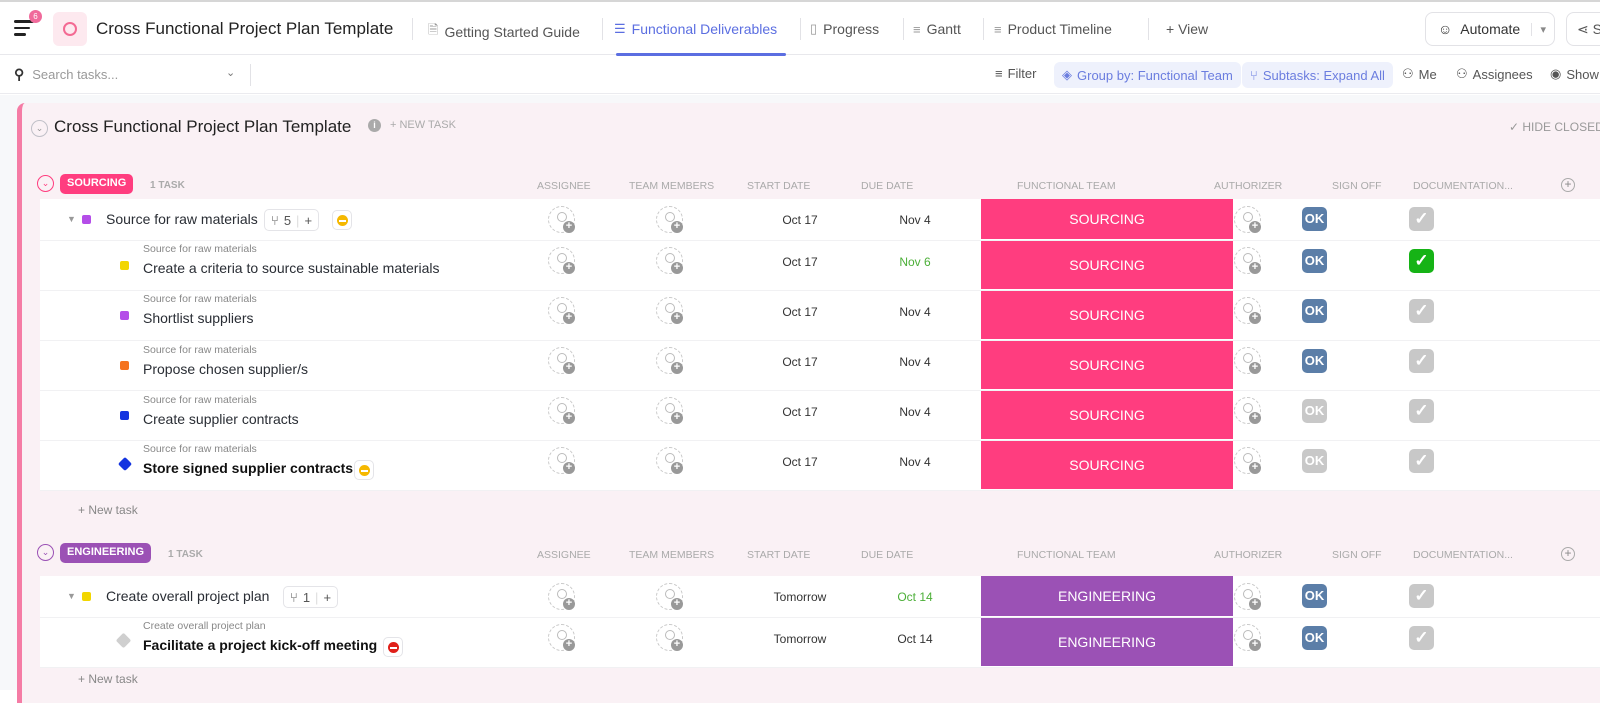  What do you see at coordinates (1542, 29) in the screenshot?
I see `chevron-down-icon: ▾` at bounding box center [1542, 29].